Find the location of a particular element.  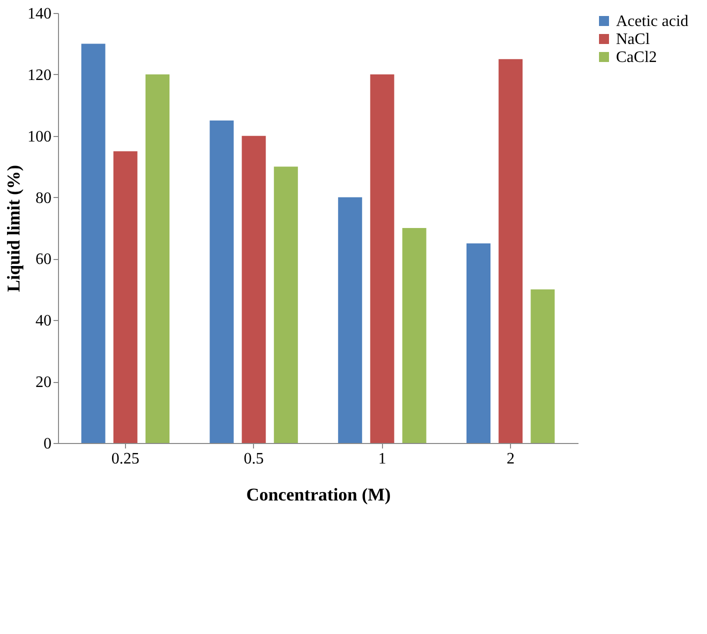

y-tick-label: 60 is located at coordinates (44, 259).